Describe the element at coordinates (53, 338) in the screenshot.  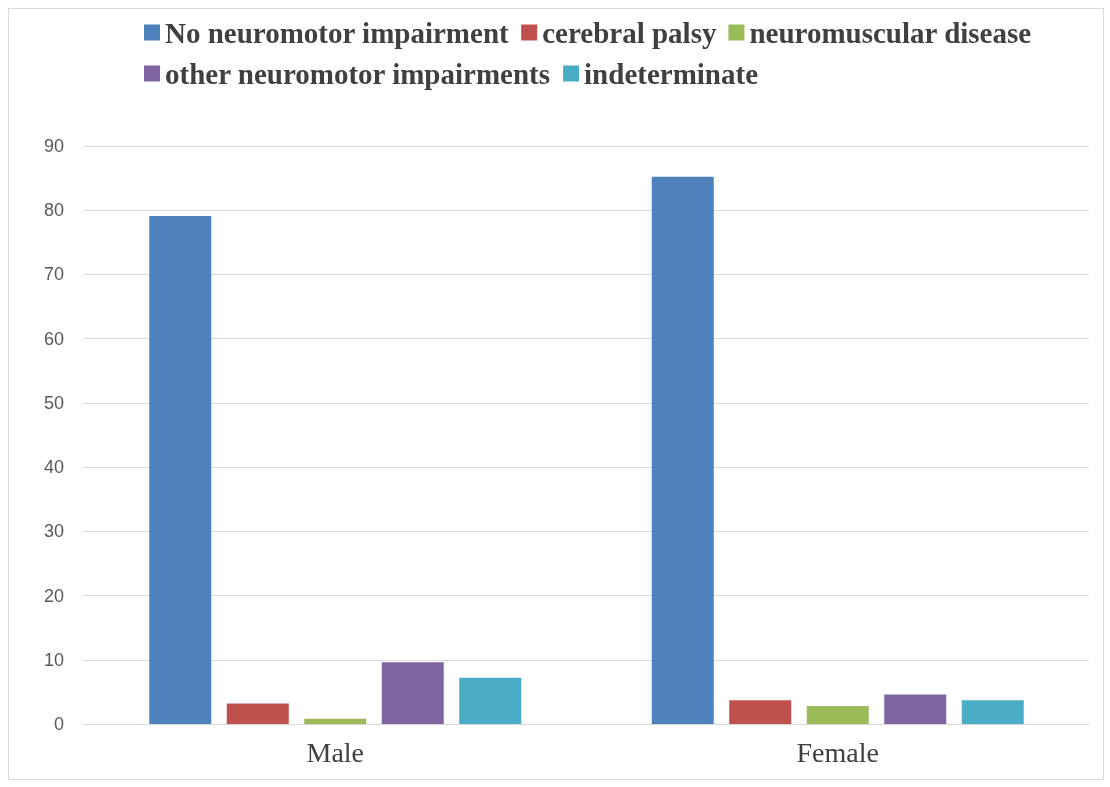
I see `y-tick-label: 60` at that location.